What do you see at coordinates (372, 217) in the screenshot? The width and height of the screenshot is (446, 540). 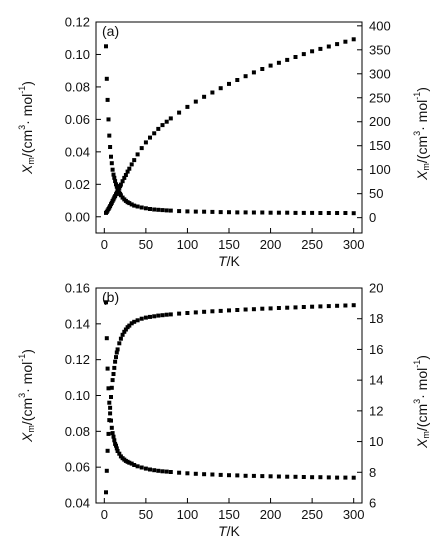 I see `y-tick-label-right: 0` at bounding box center [372, 217].